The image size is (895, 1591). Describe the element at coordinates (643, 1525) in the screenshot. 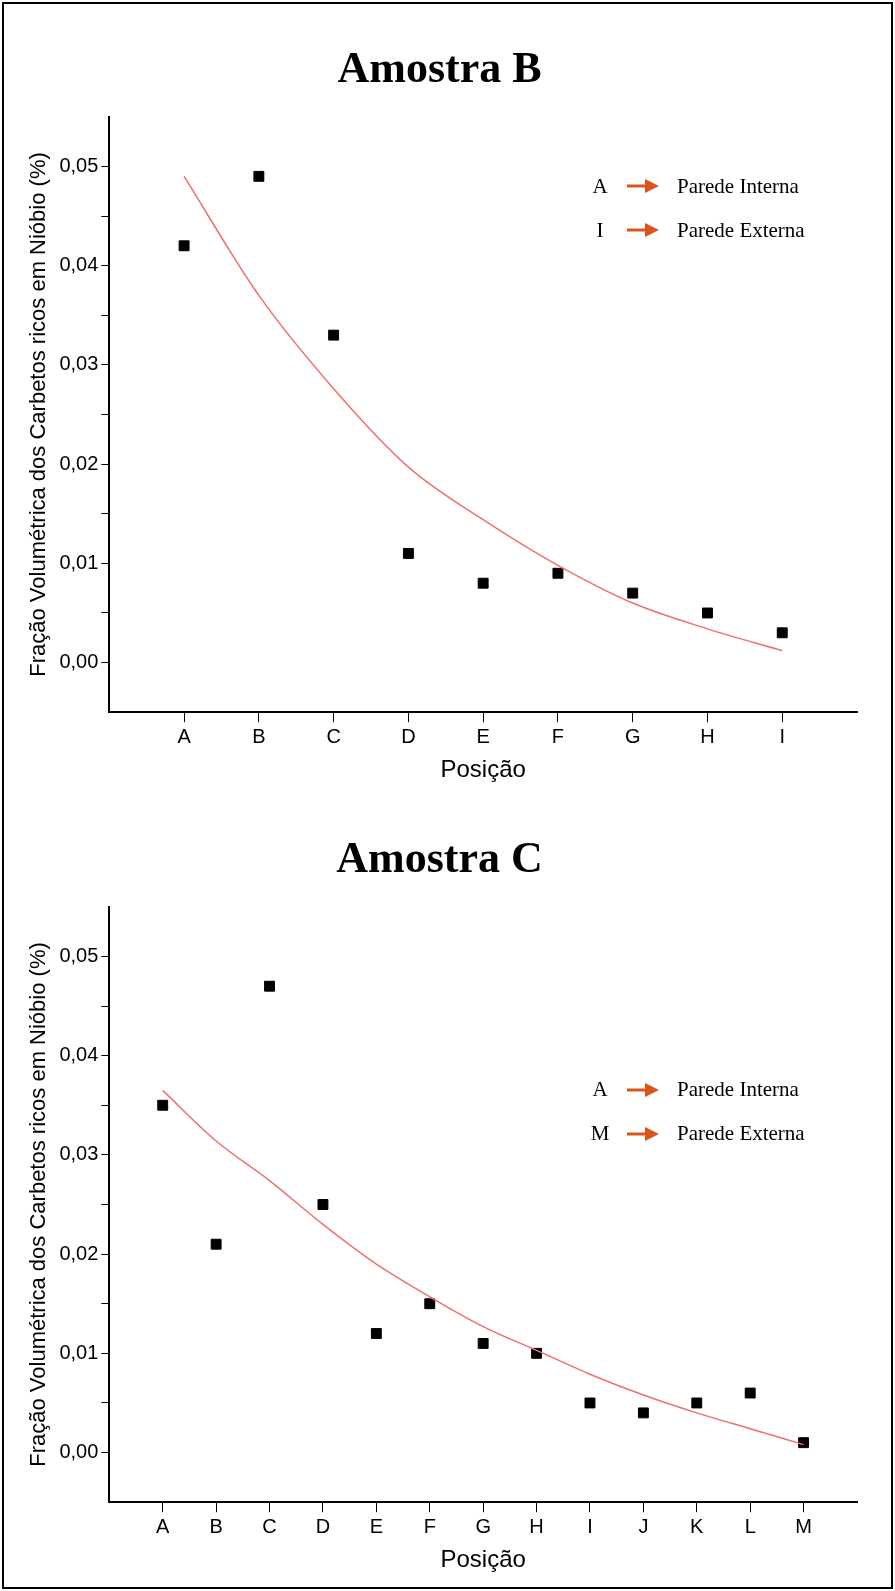

I see `x-tick-label: J` at that location.